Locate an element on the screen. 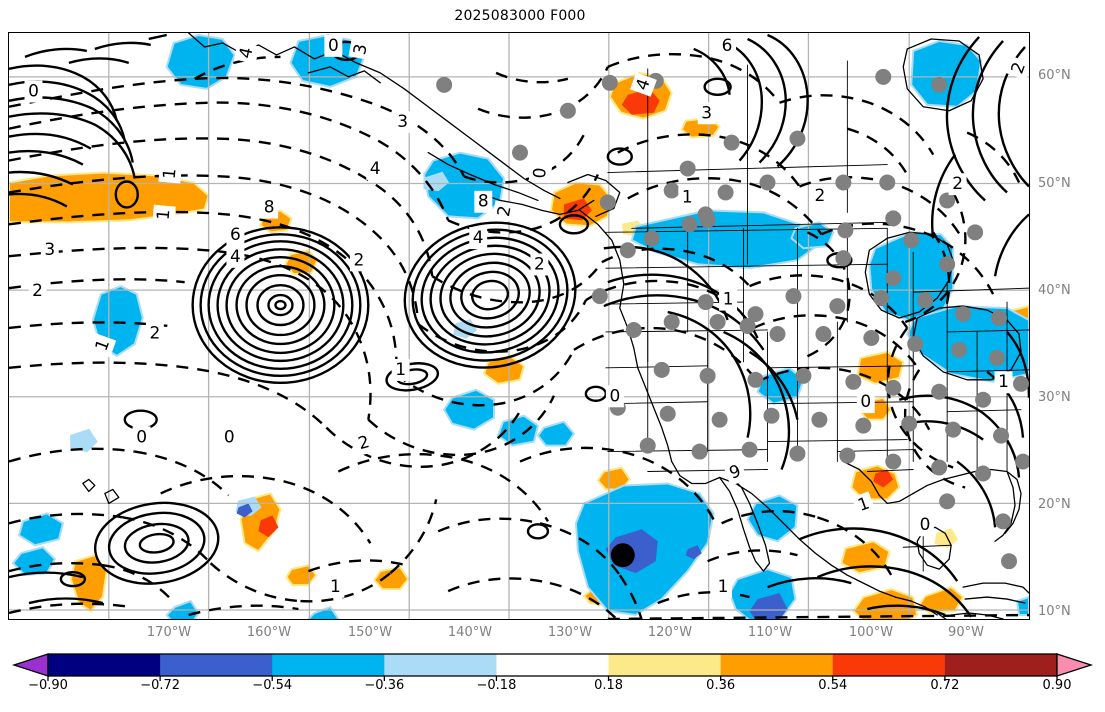 The image size is (1105, 712). center-marker is located at coordinates (622, 555).